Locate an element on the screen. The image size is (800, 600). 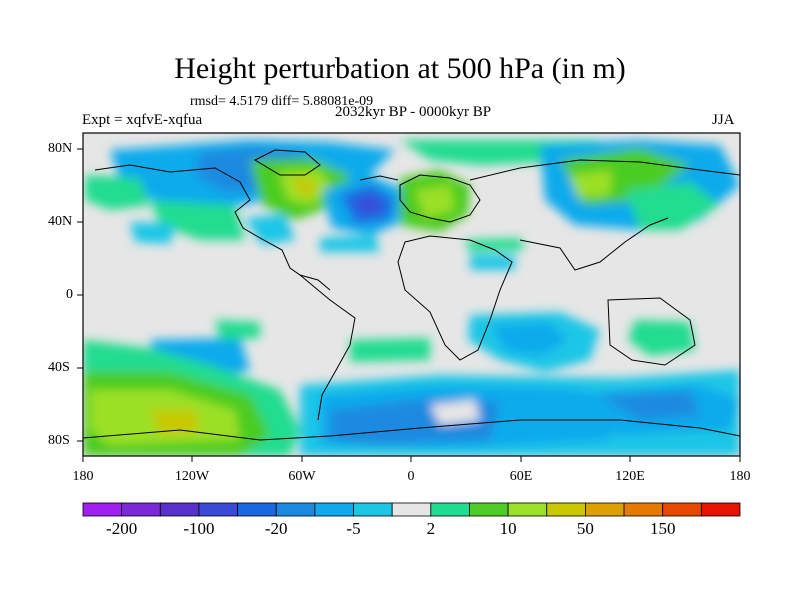
colorbar-label: 50 is located at coordinates (585, 528).